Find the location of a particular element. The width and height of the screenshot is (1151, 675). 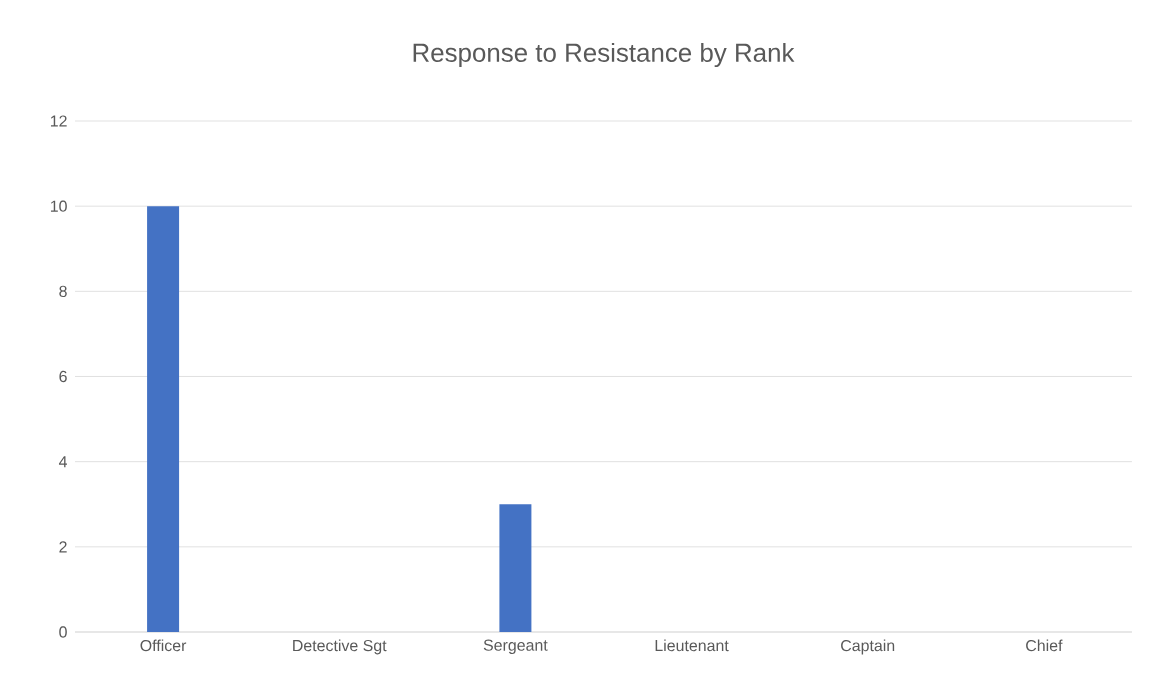

x-tick-label: Officer is located at coordinates (163, 645).